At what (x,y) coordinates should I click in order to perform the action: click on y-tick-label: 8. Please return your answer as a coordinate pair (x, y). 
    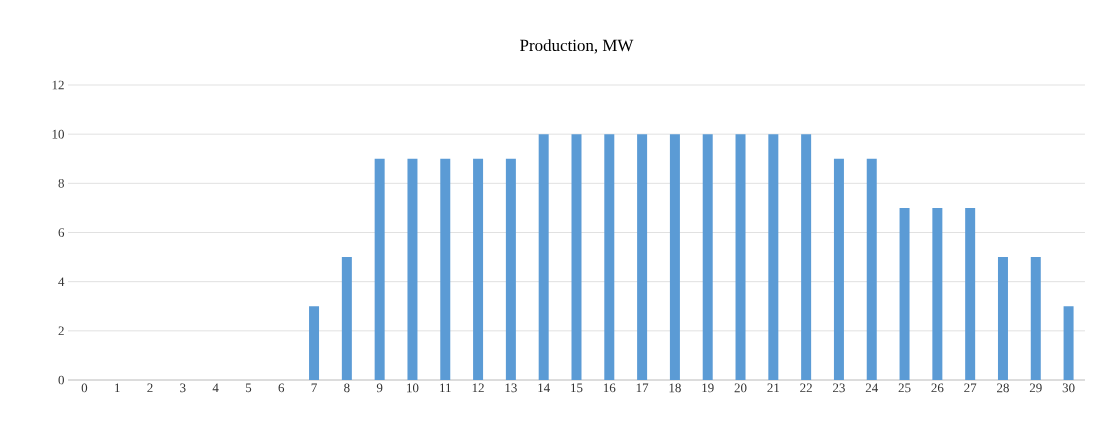
    Looking at the image, I should click on (61, 183).